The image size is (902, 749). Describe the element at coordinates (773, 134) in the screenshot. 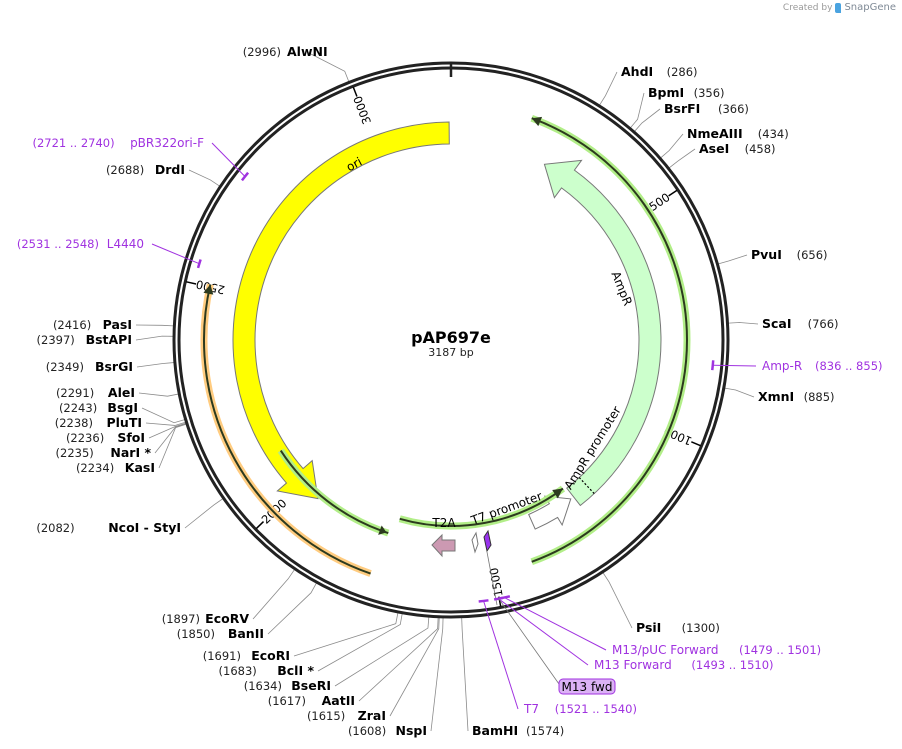

I see `enzyme-position: (434)` at that location.